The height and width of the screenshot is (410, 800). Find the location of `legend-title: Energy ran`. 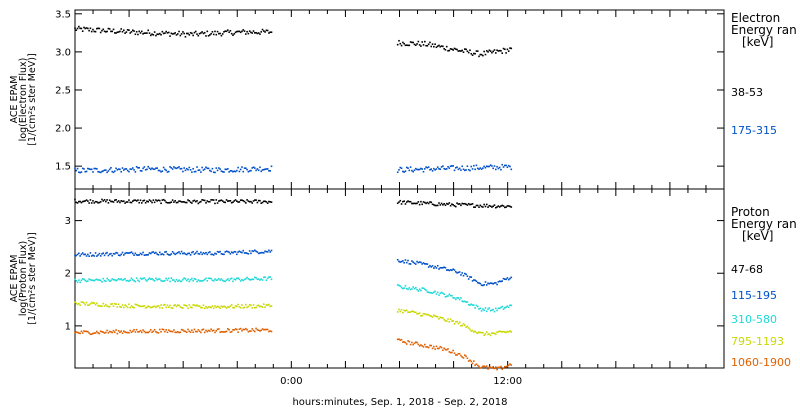

legend-title: Energy ran is located at coordinates (764, 224).